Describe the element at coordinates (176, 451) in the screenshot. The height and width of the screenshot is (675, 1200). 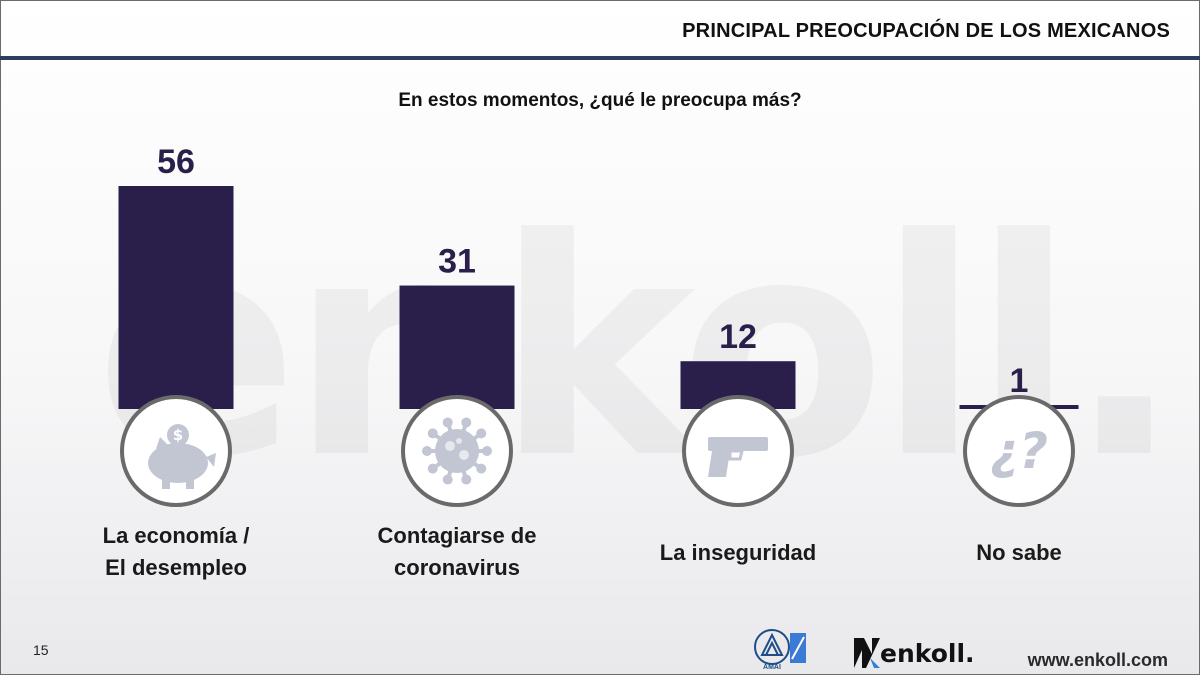
I see `piggy-bank-icon: $` at that location.